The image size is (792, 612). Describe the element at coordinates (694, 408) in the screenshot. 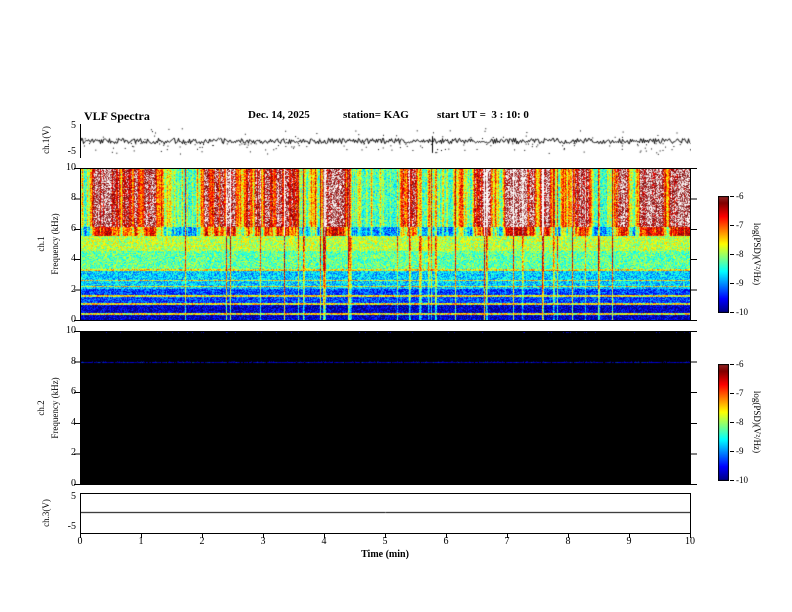

I see `ch2-spec-right-tick-marks` at that location.